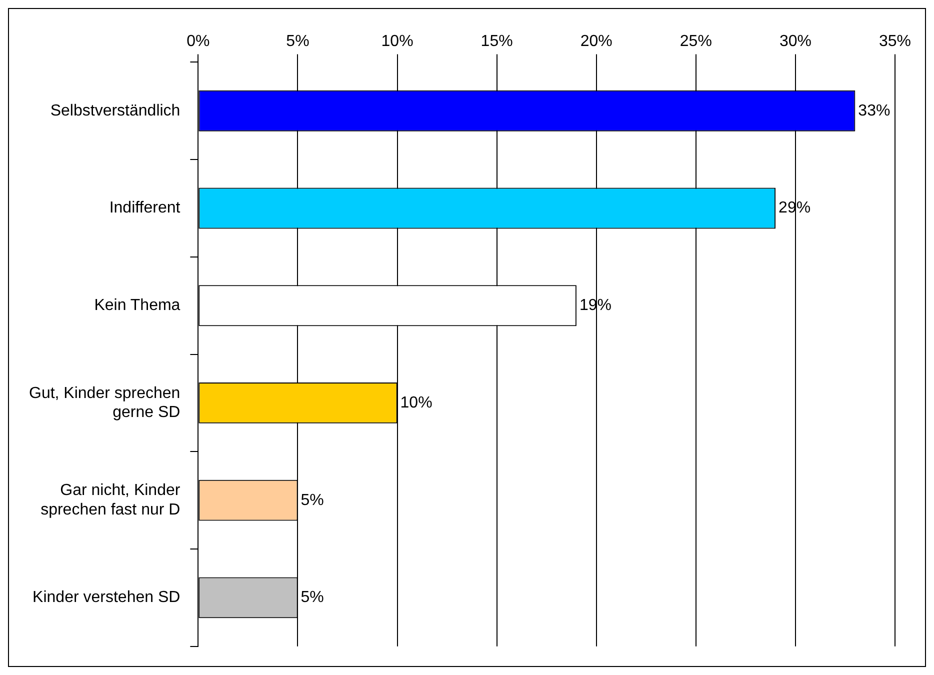 The height and width of the screenshot is (675, 934). I want to click on y-tick-label: Gut, Kinder sprechen gerne SD, so click(104, 402).